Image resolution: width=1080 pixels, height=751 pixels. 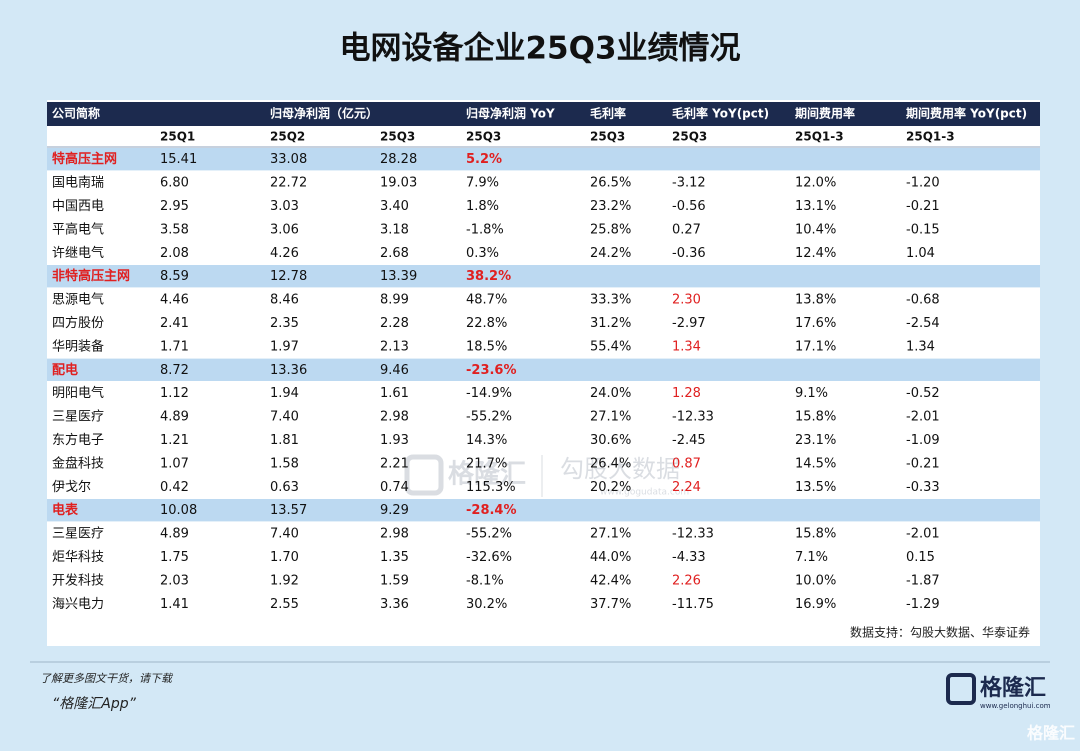 I want to click on cell: -1.09, so click(x=923, y=440).